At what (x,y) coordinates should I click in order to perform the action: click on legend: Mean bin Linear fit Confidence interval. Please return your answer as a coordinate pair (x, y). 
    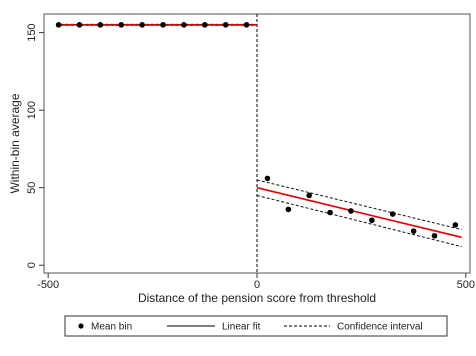
    Looking at the image, I should click on (256, 326).